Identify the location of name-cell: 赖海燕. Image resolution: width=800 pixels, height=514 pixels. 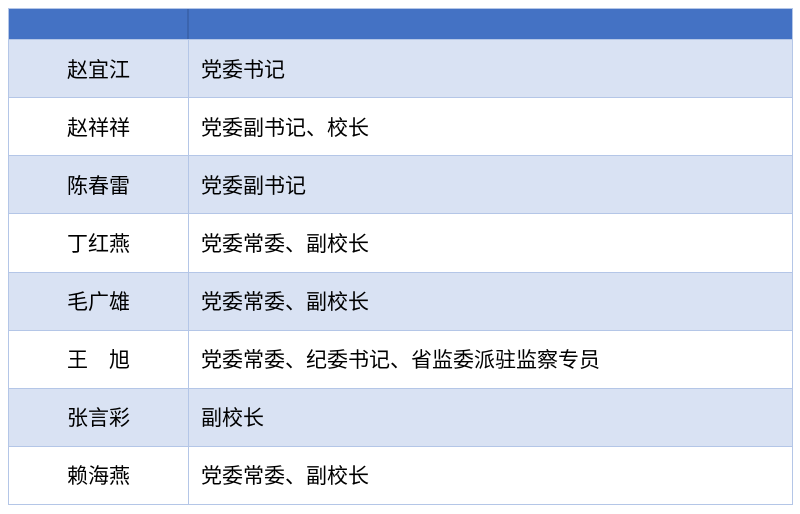
(99, 475).